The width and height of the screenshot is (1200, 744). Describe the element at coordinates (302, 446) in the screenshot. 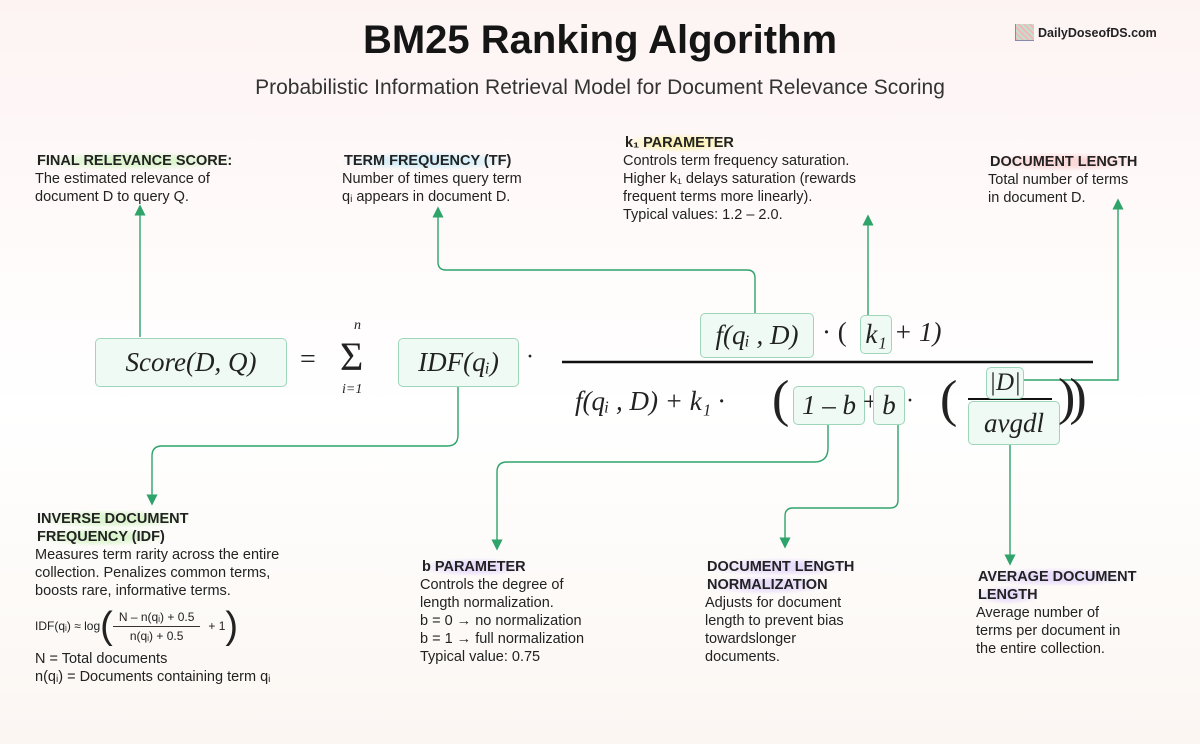

I see `connector-idf` at that location.